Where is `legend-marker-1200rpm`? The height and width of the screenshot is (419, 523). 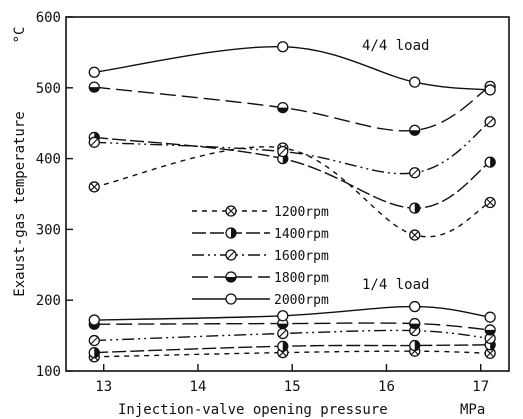 legend-marker-1200rpm is located at coordinates (231, 211).